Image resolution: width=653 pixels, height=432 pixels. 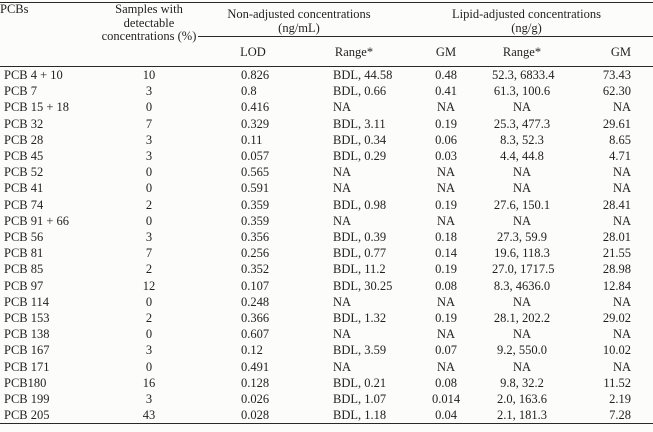 What do you see at coordinates (526, 21) in the screenshot?
I see `group-header-lipid-label: Lipid-adjusted concentrations (ng/g)` at bounding box center [526, 21].